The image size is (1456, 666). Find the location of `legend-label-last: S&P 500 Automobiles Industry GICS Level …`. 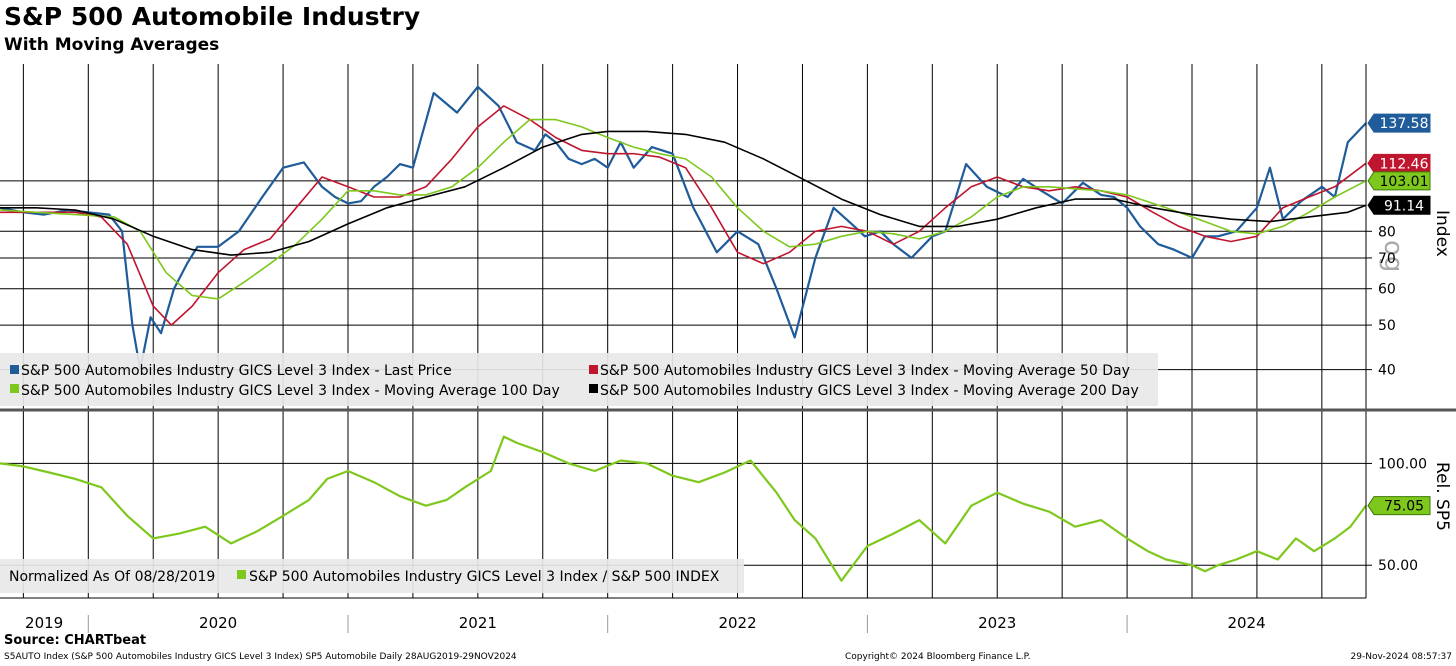

legend-label-last: S&P 500 Automobiles Industry GICS Level … is located at coordinates (236, 371).